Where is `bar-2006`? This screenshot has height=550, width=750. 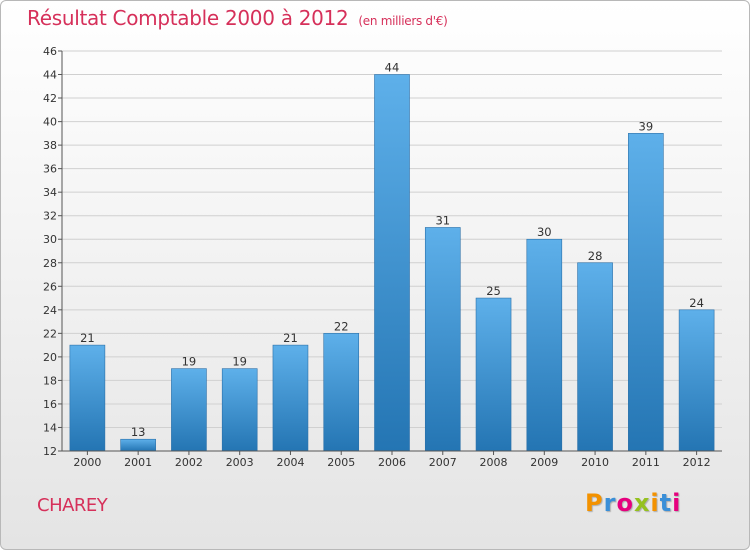
bar-2006 is located at coordinates (392, 263).